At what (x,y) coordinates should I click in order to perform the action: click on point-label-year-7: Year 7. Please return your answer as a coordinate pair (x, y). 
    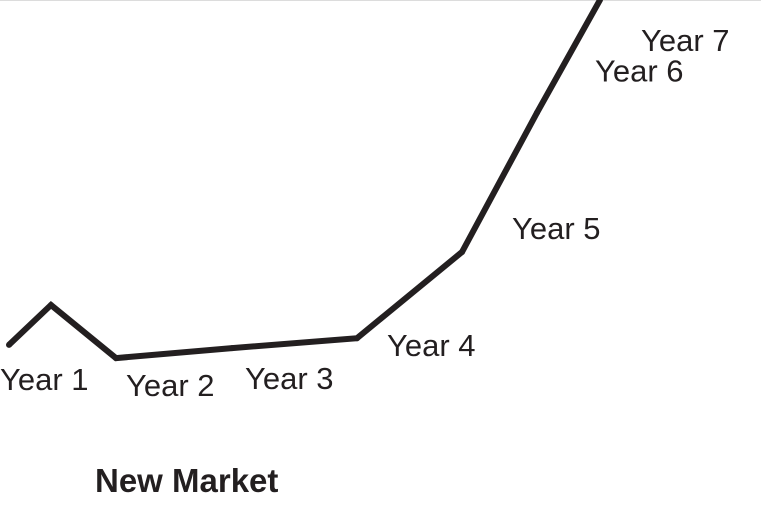
    Looking at the image, I should click on (685, 40).